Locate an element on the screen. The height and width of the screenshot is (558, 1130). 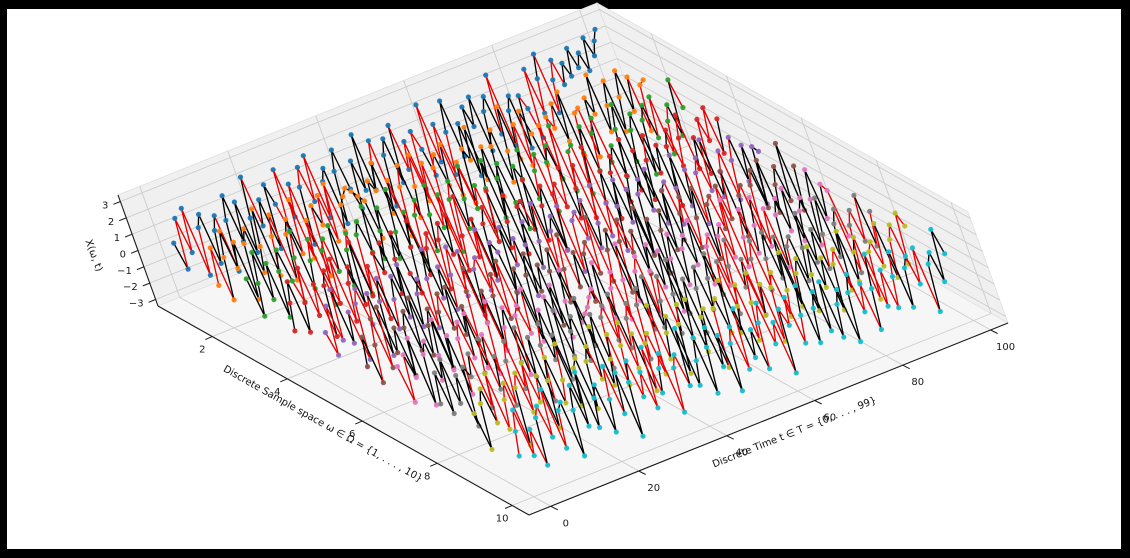
x-tick-mark is located at coordinates (434, 464).